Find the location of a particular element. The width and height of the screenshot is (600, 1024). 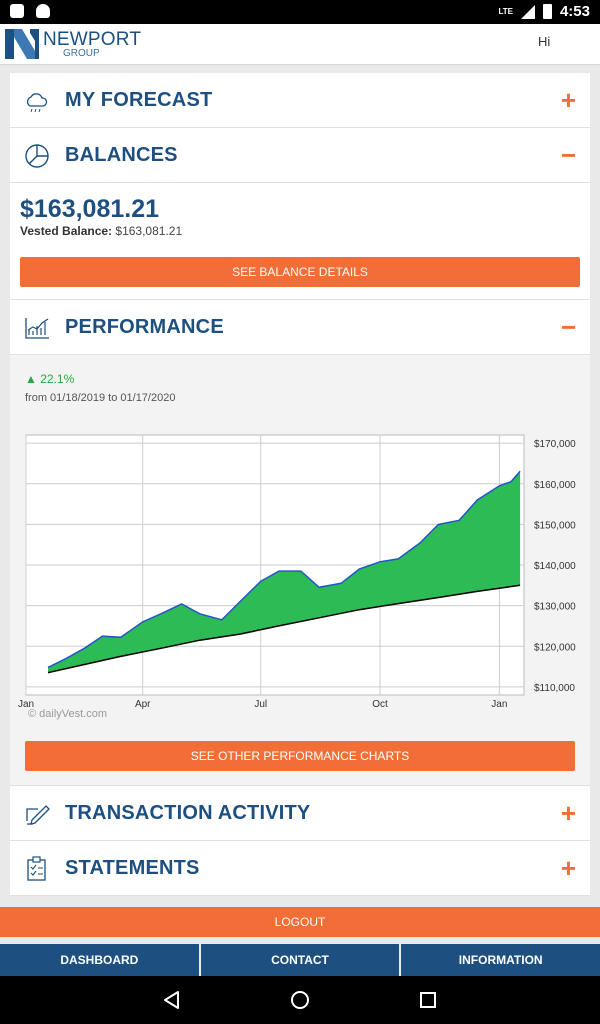

signal-icon is located at coordinates (527, 11).